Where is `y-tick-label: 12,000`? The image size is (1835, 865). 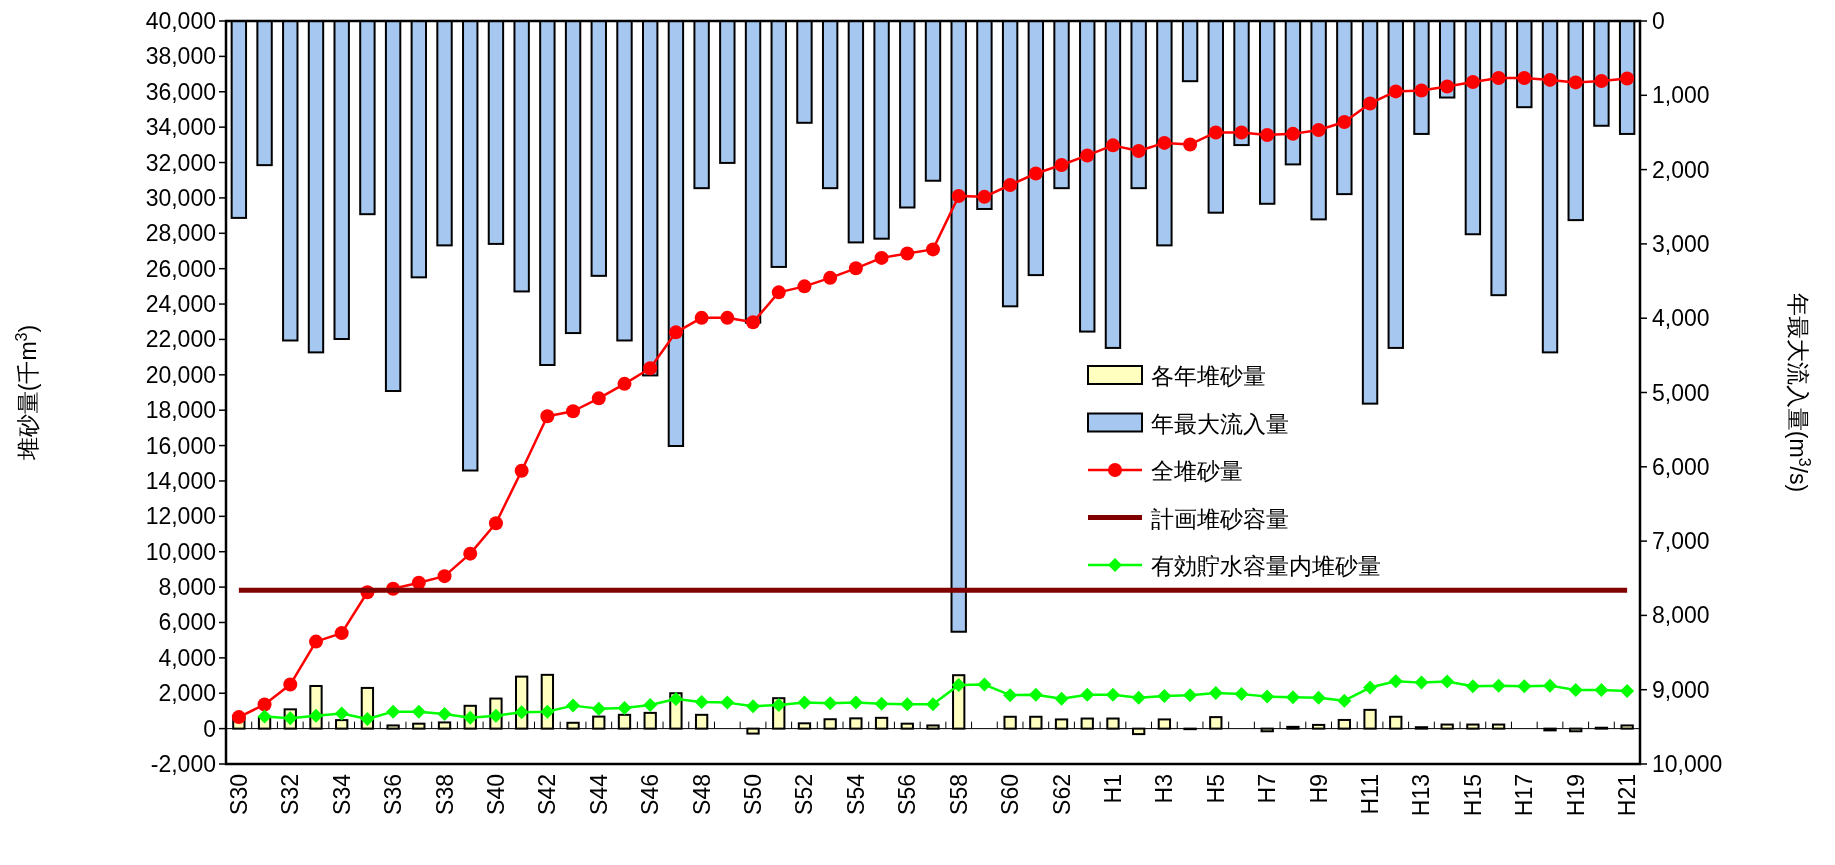 y-tick-label: 12,000 is located at coordinates (180, 516).